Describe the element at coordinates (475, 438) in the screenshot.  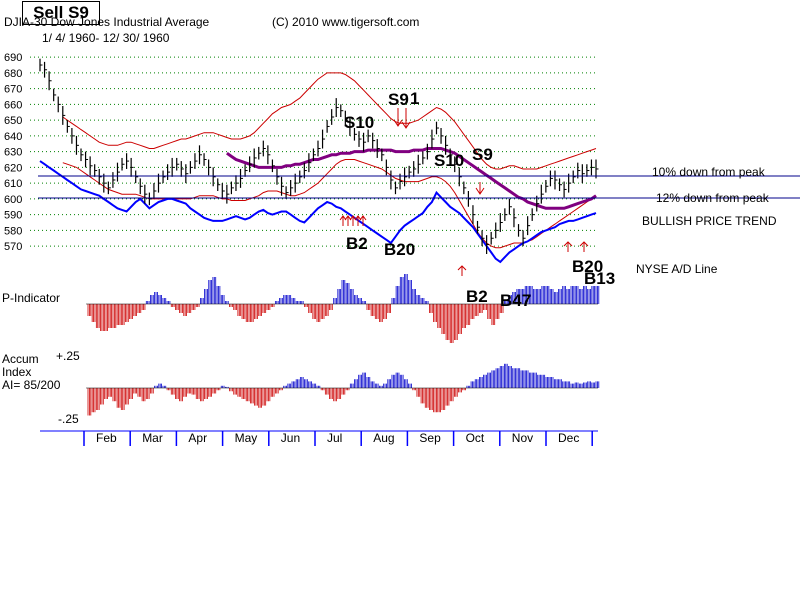
I see `month-label: Oct` at that location.